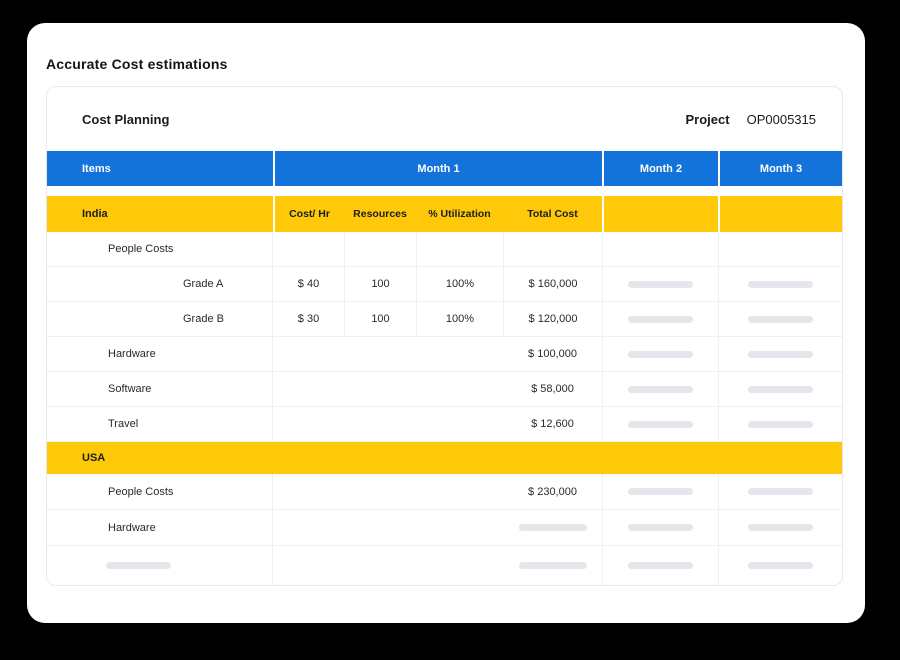  What do you see at coordinates (308, 214) in the screenshot?
I see `subcolumn-header-cost-hr: Cost/ Hr` at bounding box center [308, 214].